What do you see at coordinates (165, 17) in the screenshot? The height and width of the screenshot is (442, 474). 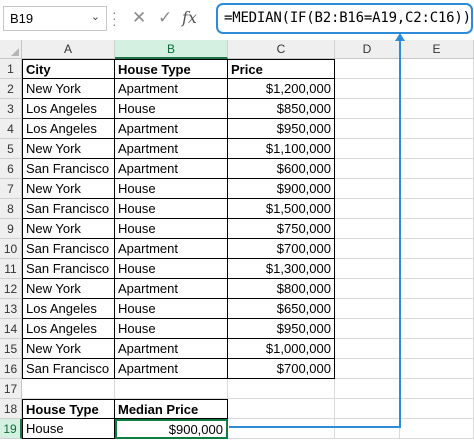 I see `enter-icon: ✓` at bounding box center [165, 17].